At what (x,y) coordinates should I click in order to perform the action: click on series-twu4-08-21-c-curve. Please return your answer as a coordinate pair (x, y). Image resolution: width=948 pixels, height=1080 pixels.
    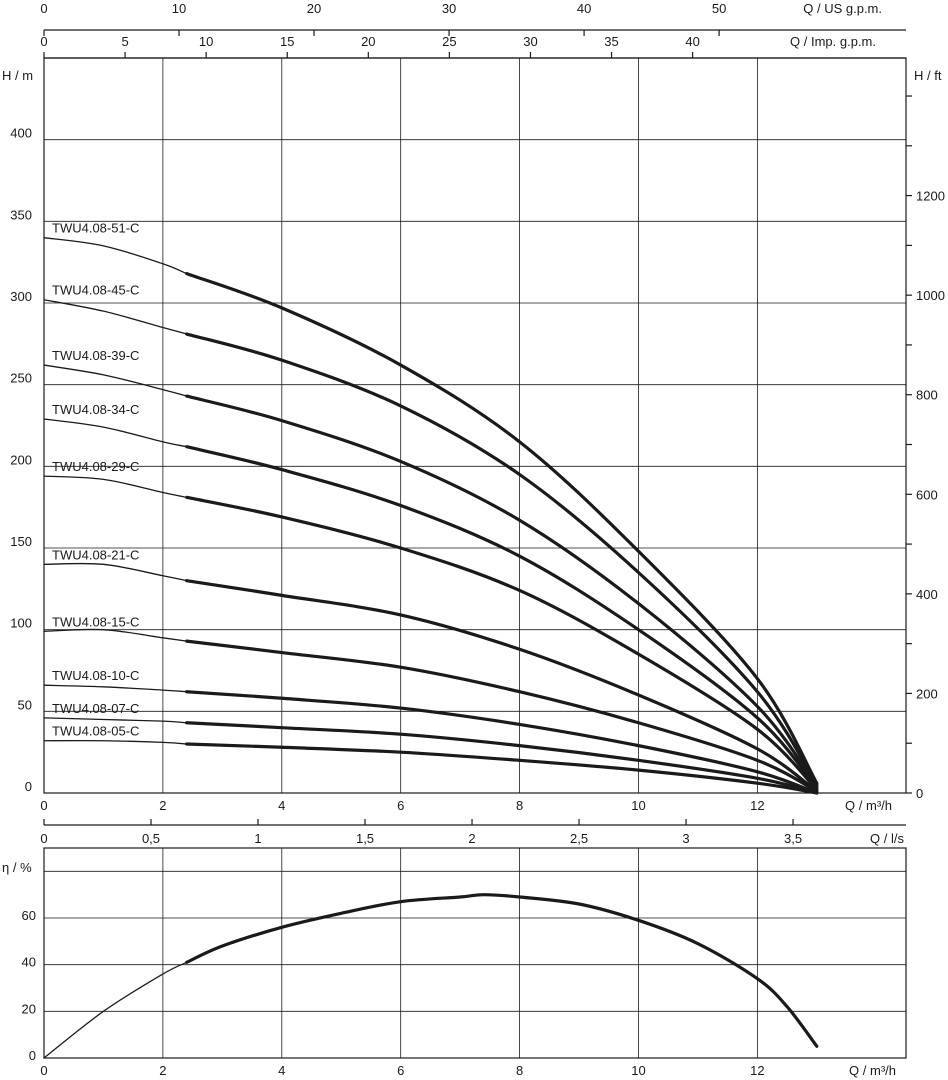
    Looking at the image, I should click on (502, 686).